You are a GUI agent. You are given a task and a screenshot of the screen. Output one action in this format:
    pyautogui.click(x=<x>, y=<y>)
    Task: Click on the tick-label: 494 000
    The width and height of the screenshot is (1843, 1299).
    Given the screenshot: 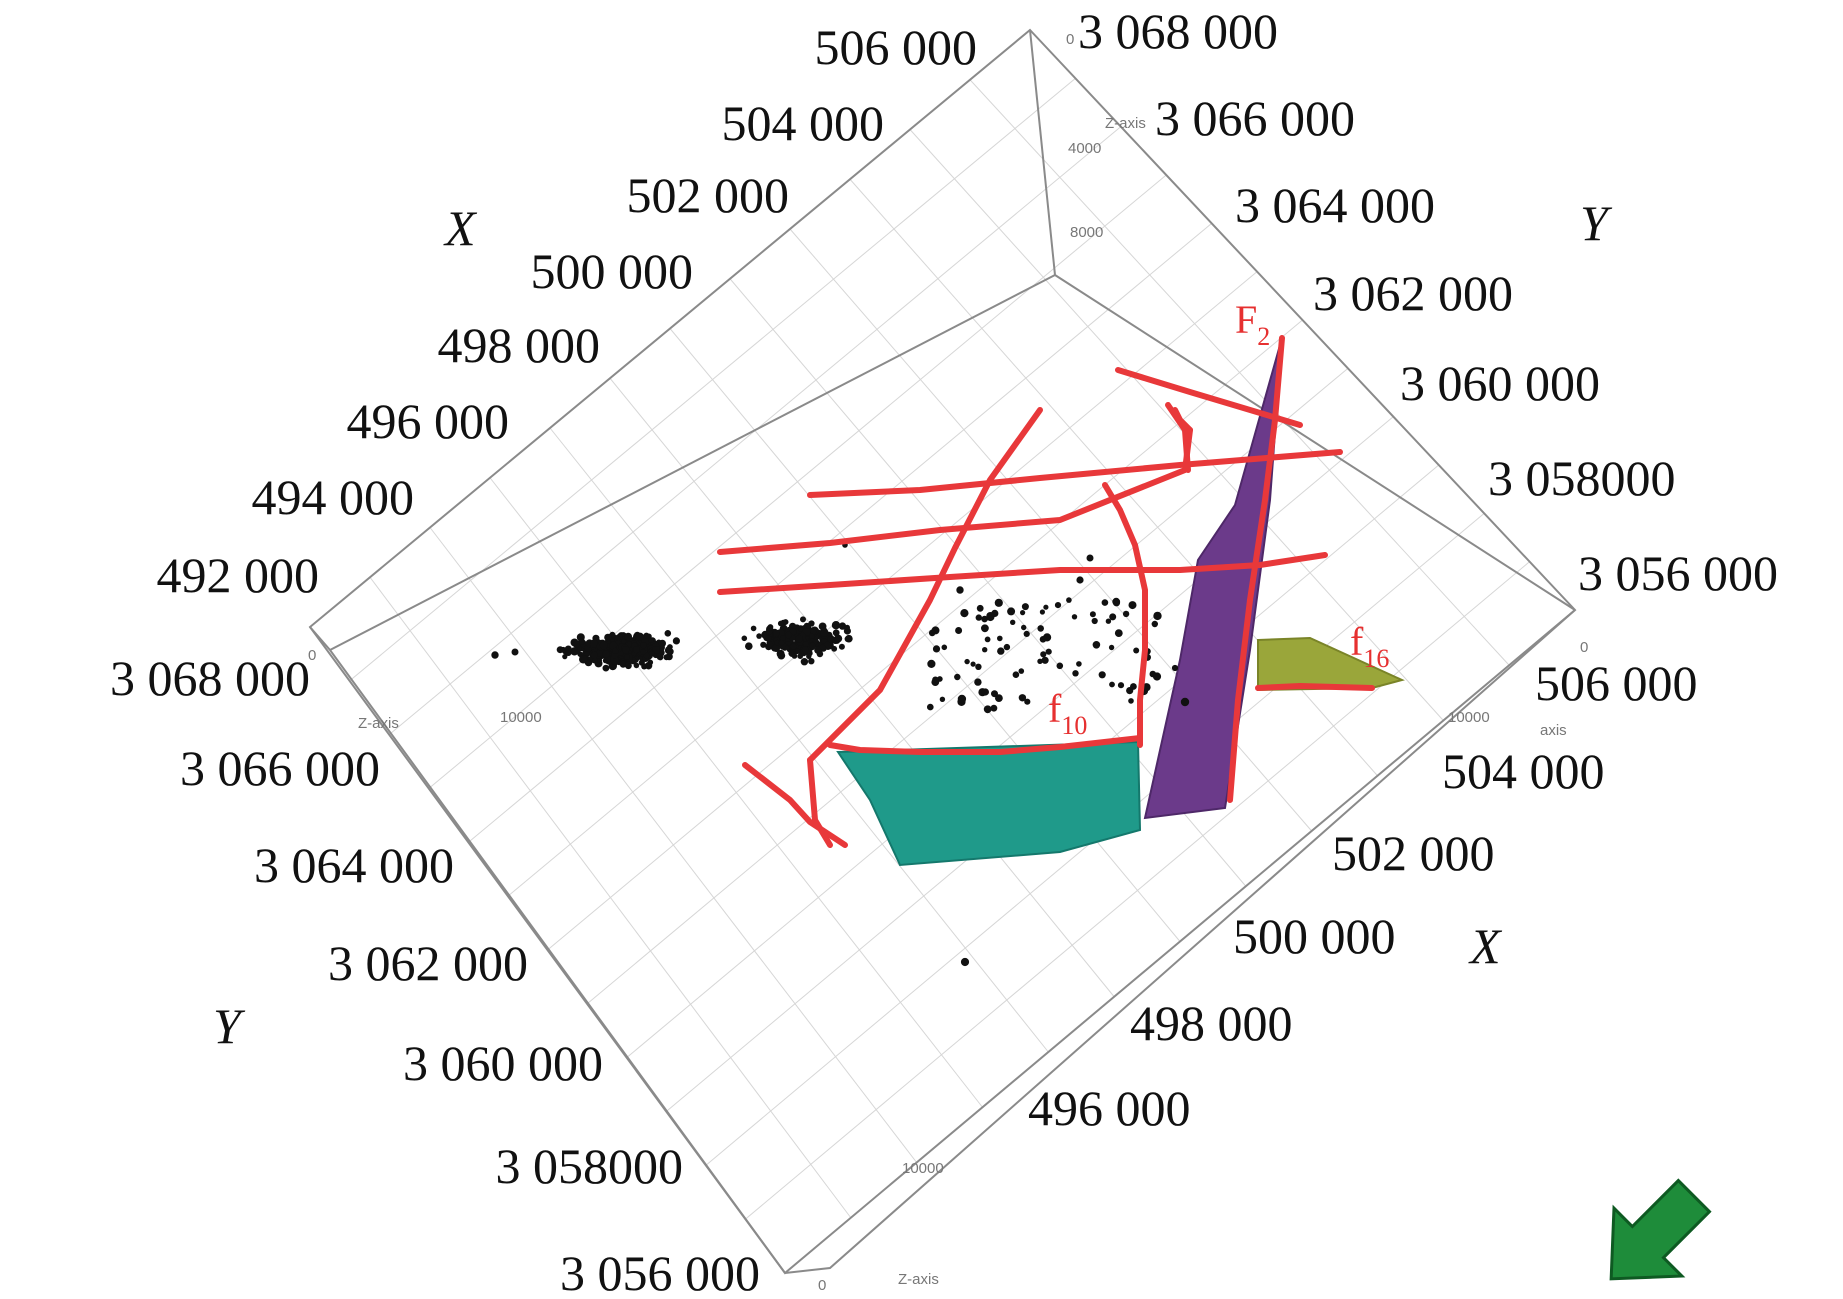 What is the action you would take?
    pyautogui.click(x=333, y=497)
    